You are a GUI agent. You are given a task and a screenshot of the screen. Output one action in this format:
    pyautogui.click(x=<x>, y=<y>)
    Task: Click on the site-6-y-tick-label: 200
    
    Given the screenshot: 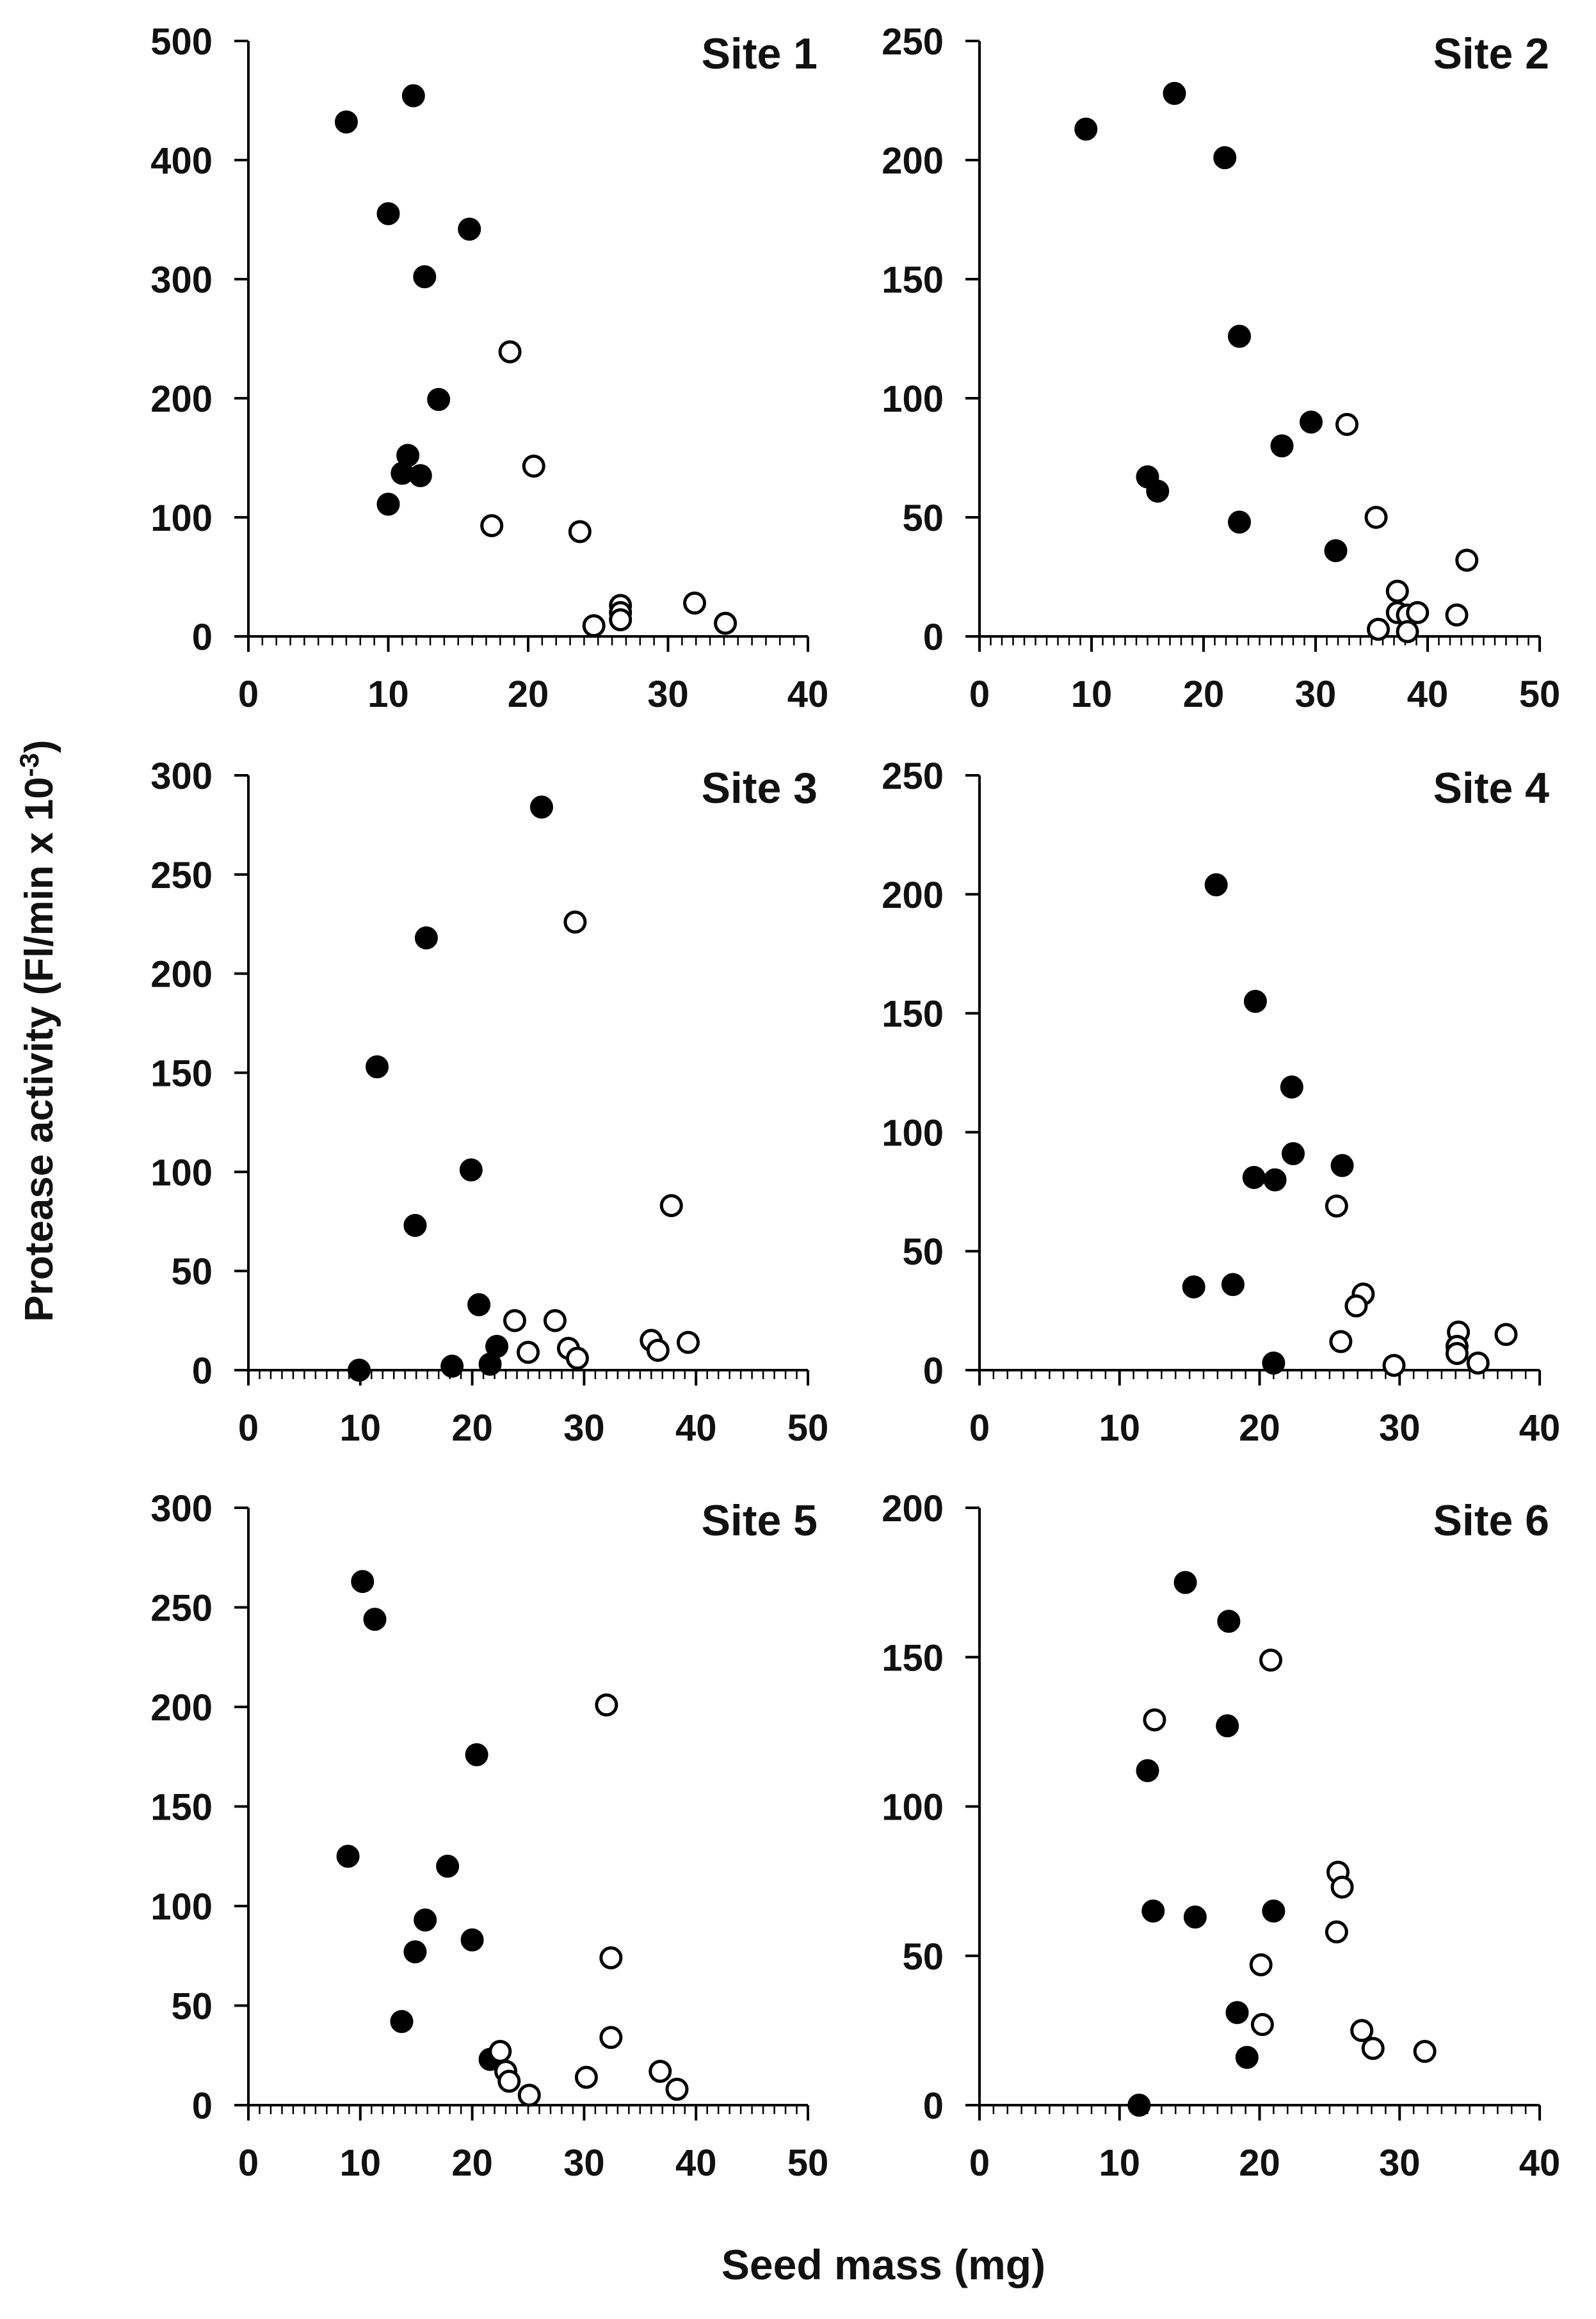 What is the action you would take?
    pyautogui.click(x=913, y=1509)
    